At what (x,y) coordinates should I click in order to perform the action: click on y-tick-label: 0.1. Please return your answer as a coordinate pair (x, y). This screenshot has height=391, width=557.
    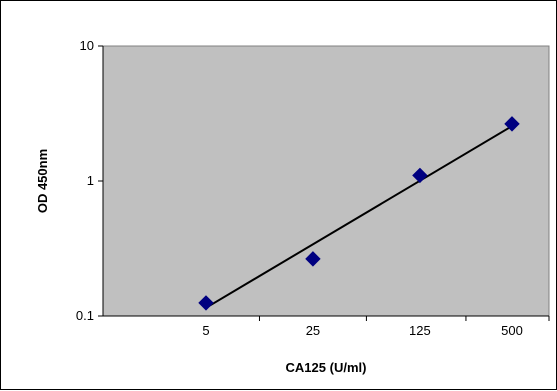
    Looking at the image, I should click on (85, 315).